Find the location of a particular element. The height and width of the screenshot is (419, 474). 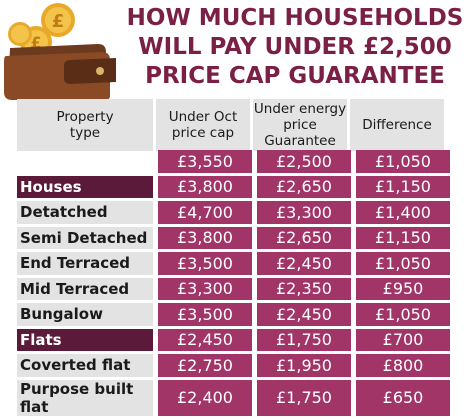

difference-value: £1,400 is located at coordinates (403, 212).